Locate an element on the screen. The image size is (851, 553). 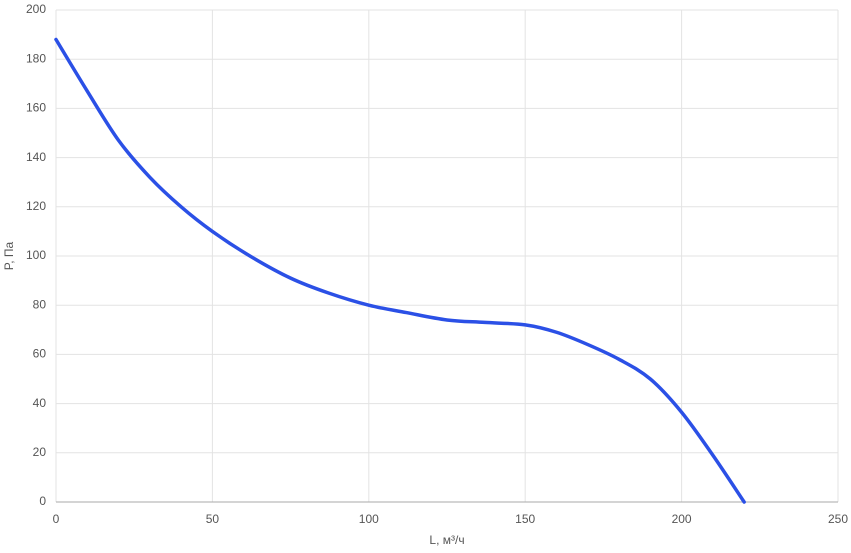
y-tick-label: 80 is located at coordinates (40, 304).